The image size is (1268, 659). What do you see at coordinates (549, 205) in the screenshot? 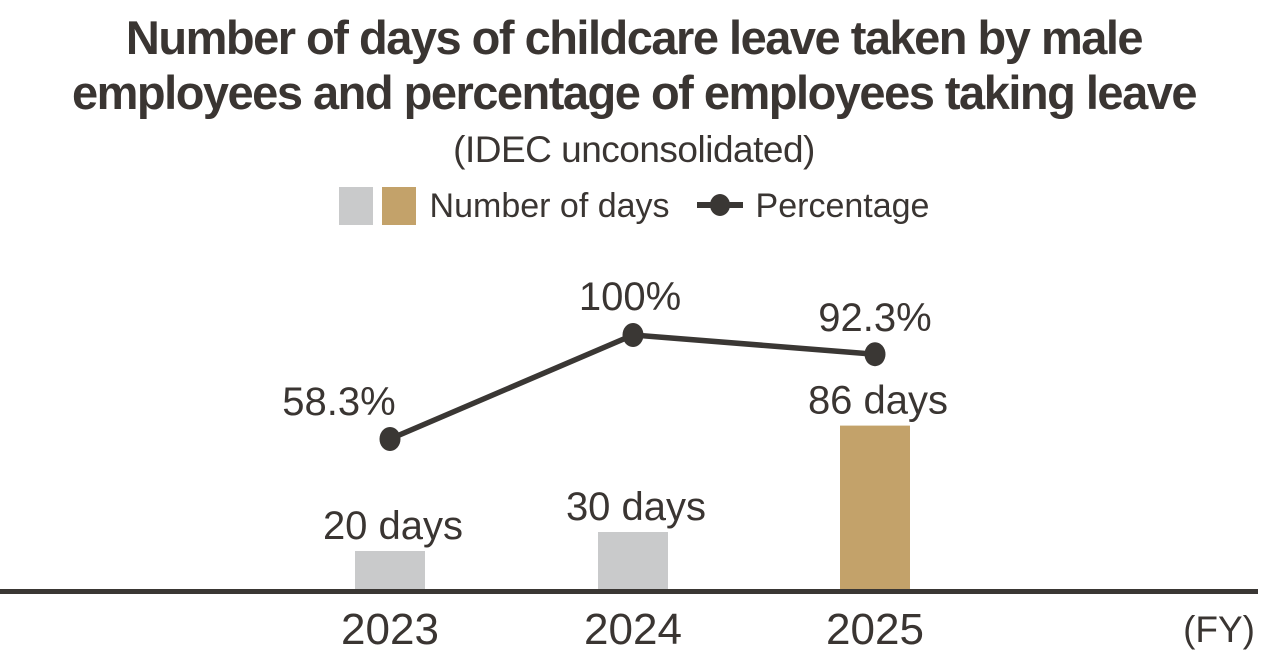
I see `legend-bars-label: Number of days` at bounding box center [549, 205].